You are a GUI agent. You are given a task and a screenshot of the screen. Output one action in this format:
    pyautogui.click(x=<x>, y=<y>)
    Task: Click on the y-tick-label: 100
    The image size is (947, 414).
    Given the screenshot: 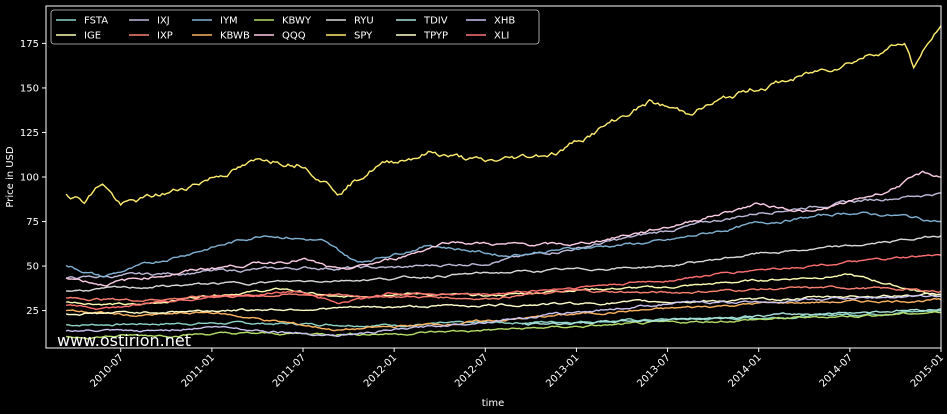 What is the action you would take?
    pyautogui.click(x=29, y=178)
    